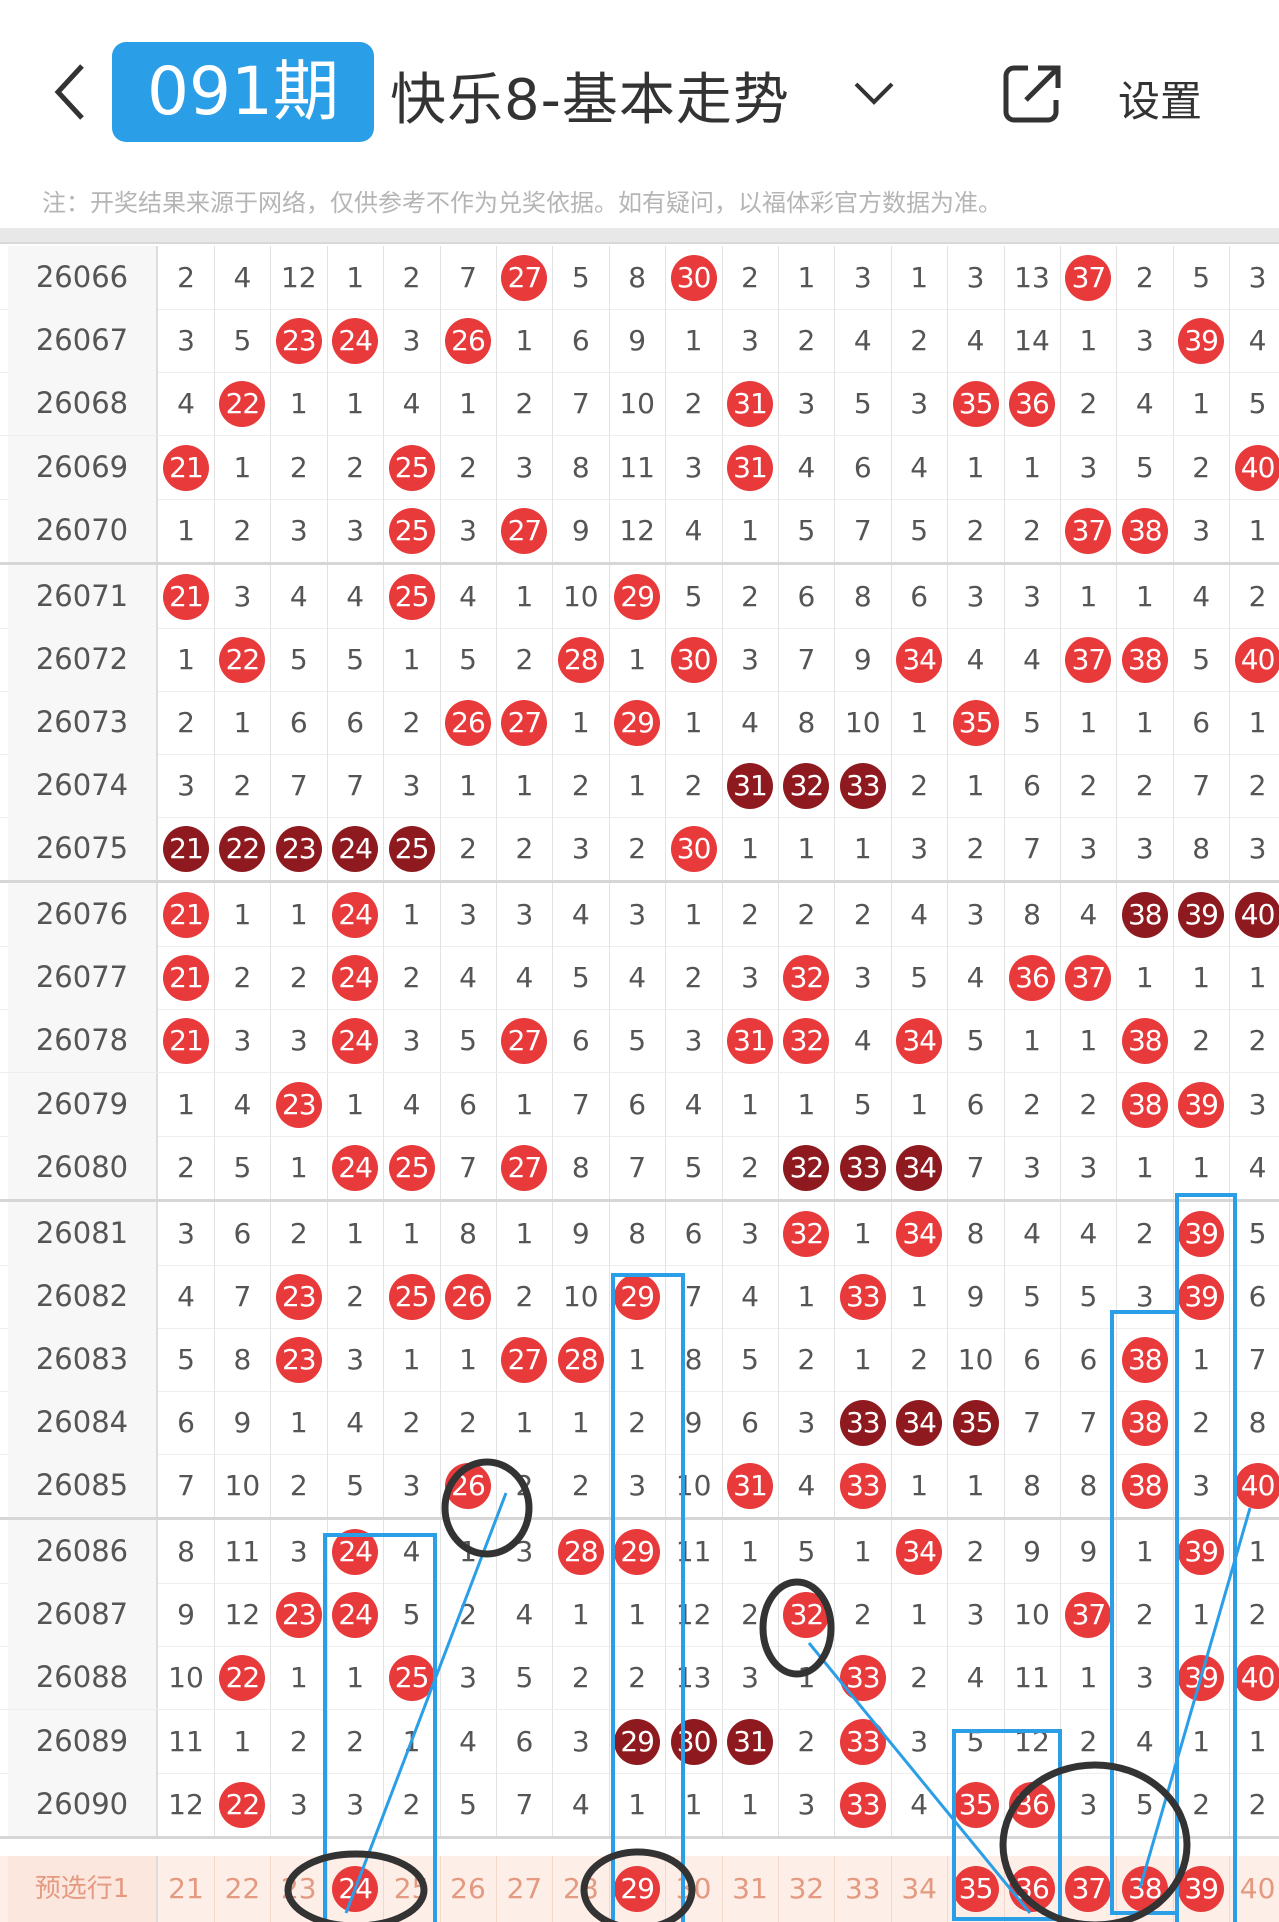  Describe the element at coordinates (83, 596) in the screenshot. I see `issue-number: 26071` at that location.